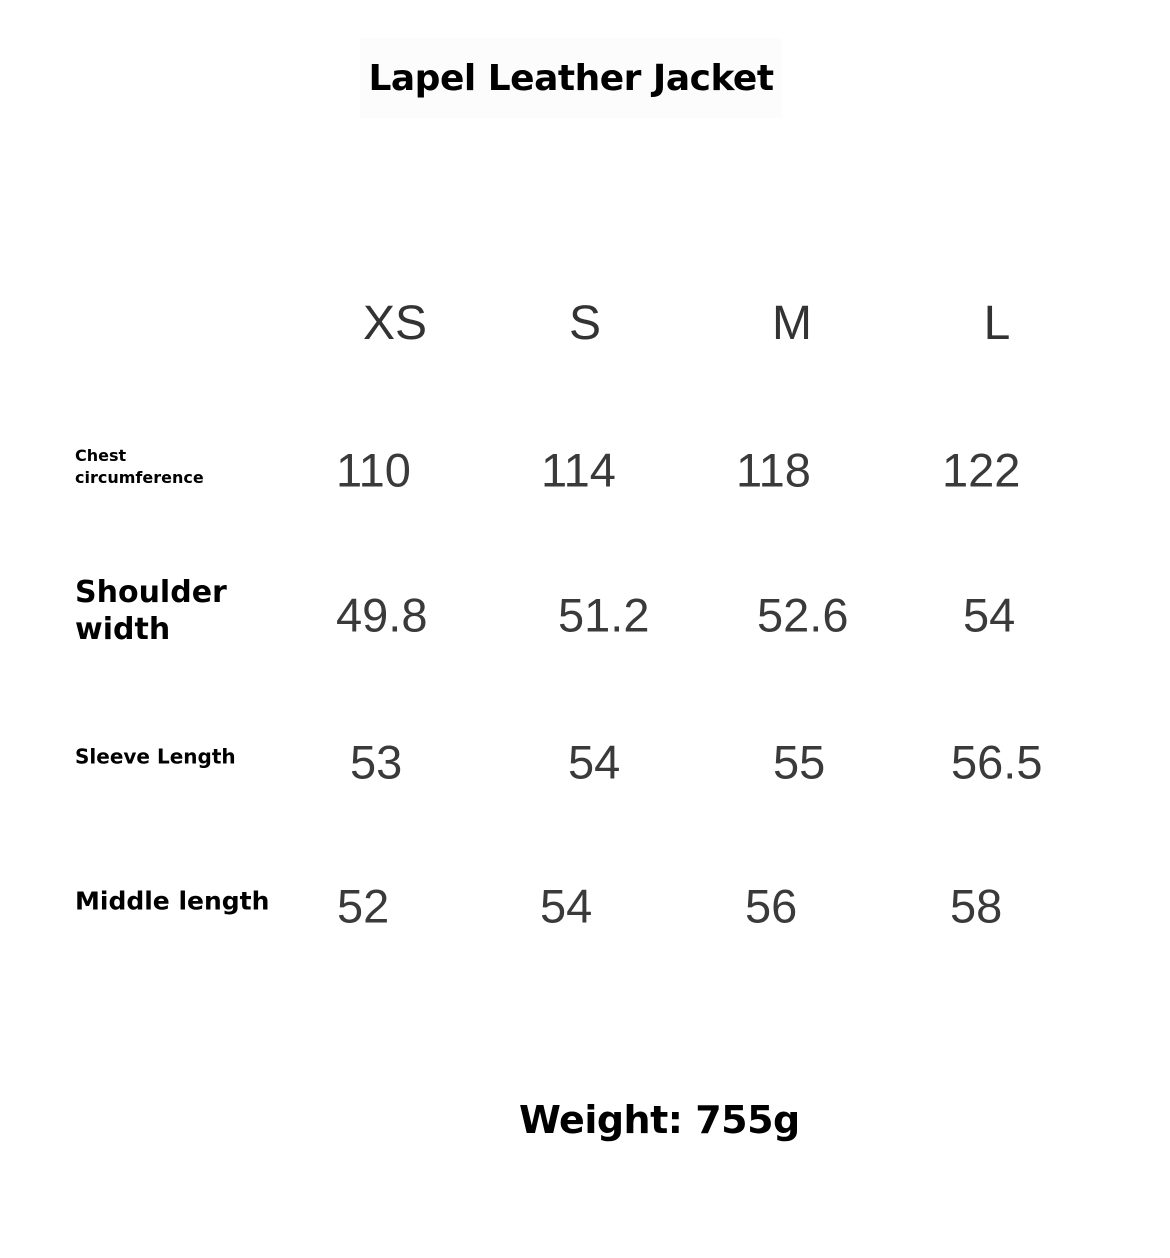 The height and width of the screenshot is (1258, 1170). I want to click on table-cell: 56.5, so click(997, 762).